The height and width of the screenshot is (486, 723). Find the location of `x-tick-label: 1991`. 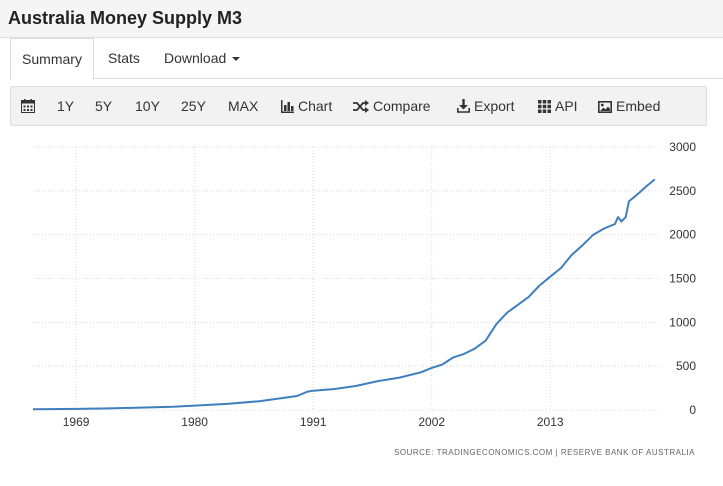

x-tick-label: 1991 is located at coordinates (313, 422).